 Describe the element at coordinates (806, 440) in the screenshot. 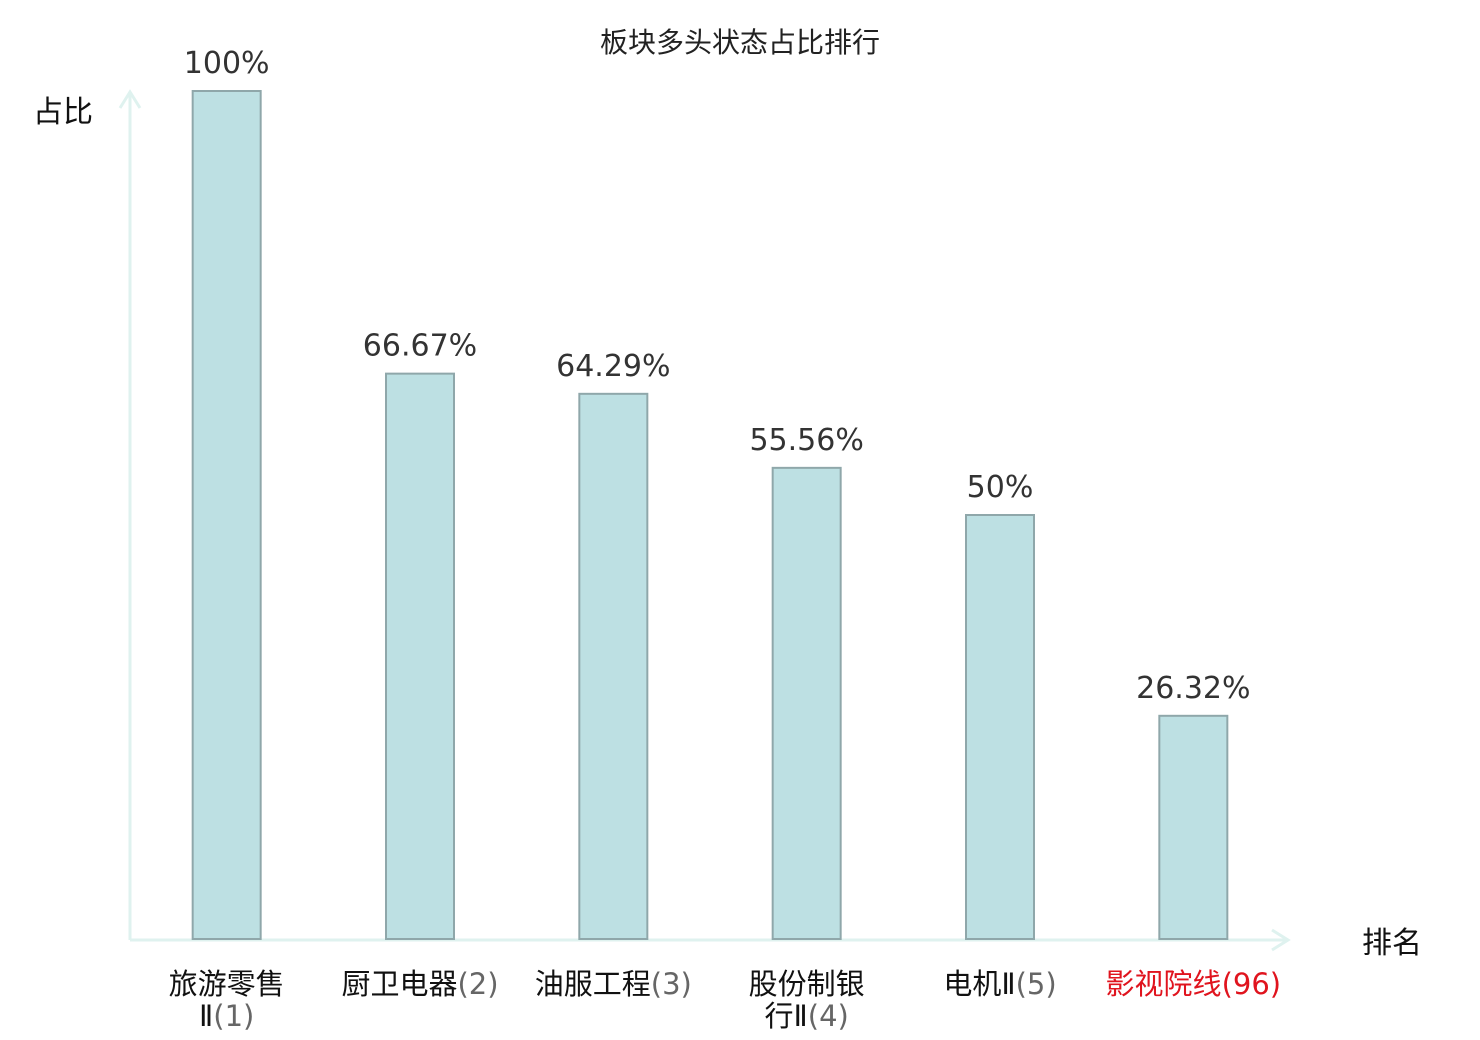

I see `value-label-4: 55.56%` at that location.